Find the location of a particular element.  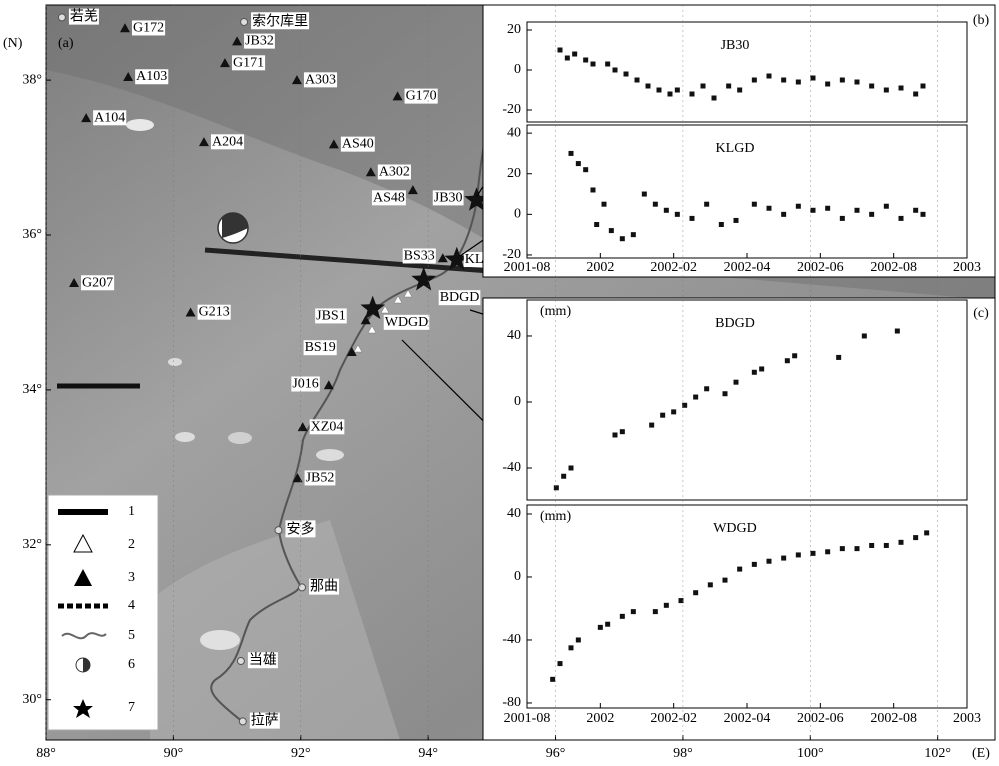

plot-frame is located at coordinates (747, 606).